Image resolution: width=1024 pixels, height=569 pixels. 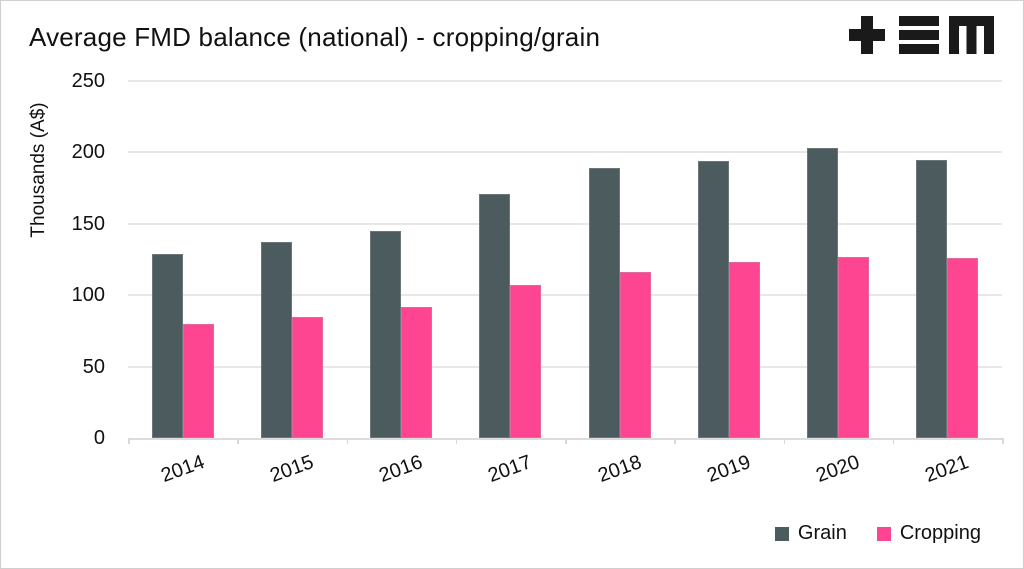 What do you see at coordinates (99, 438) in the screenshot?
I see `y-tick-label-0: 0` at bounding box center [99, 438].